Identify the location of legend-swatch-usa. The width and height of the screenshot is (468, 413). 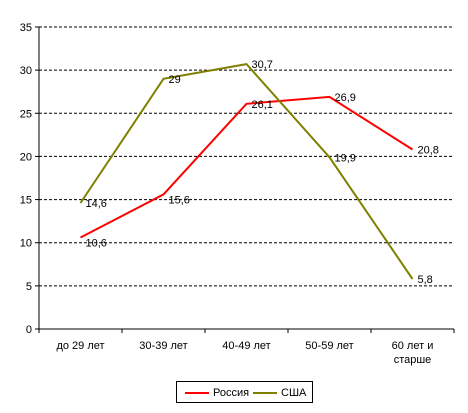
(265, 393).